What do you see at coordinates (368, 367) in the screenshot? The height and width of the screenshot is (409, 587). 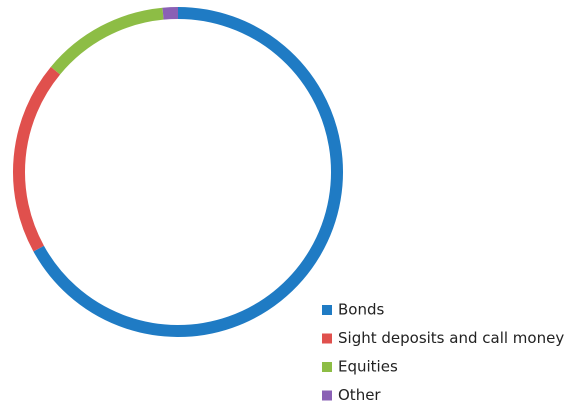 I see `legend-label: Equities` at bounding box center [368, 367].